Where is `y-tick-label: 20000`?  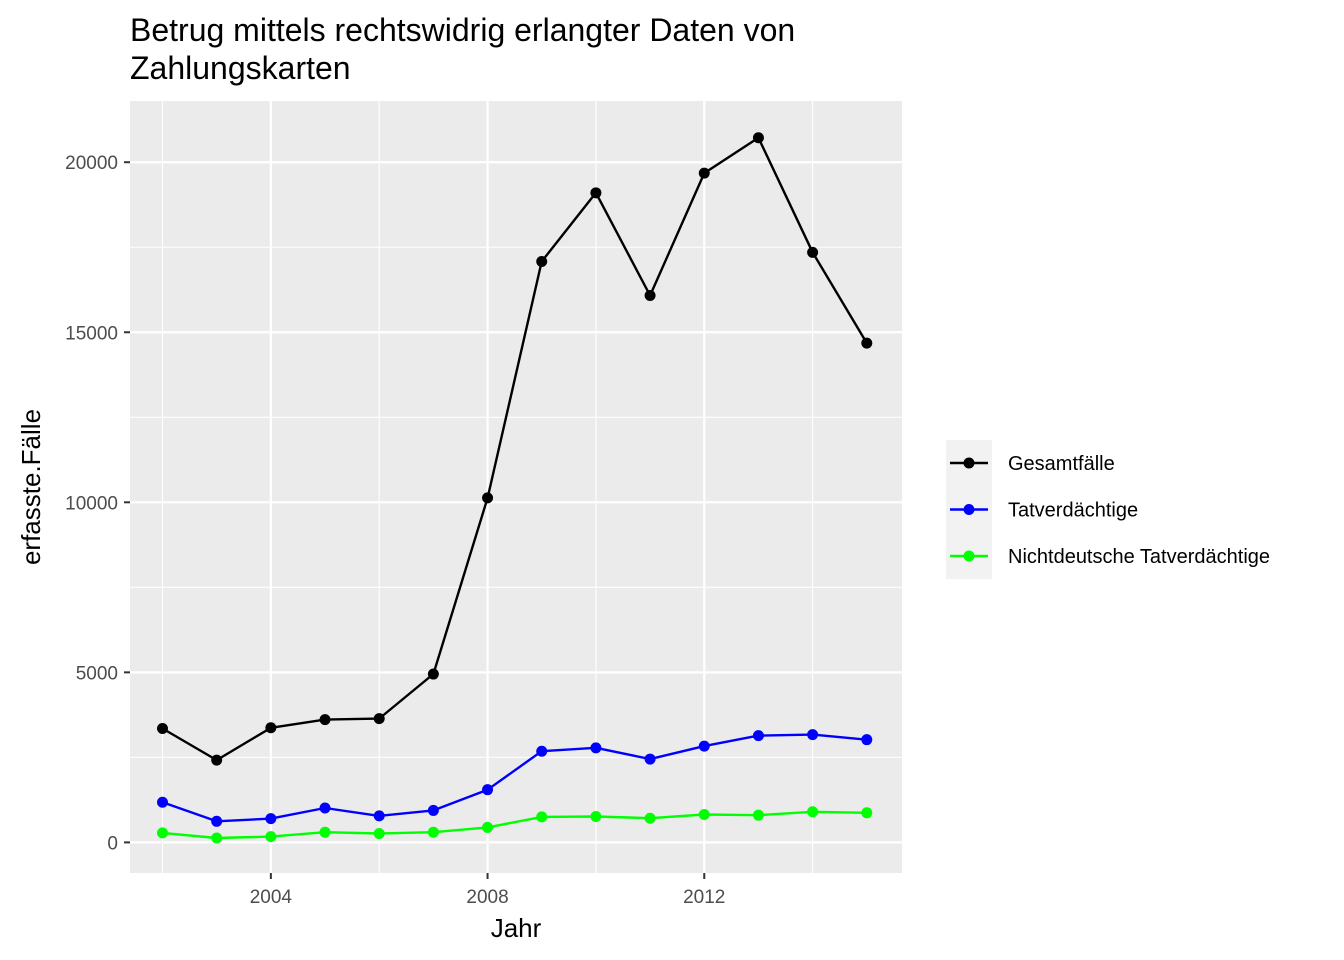
y-tick-label: 20000 is located at coordinates (91, 163).